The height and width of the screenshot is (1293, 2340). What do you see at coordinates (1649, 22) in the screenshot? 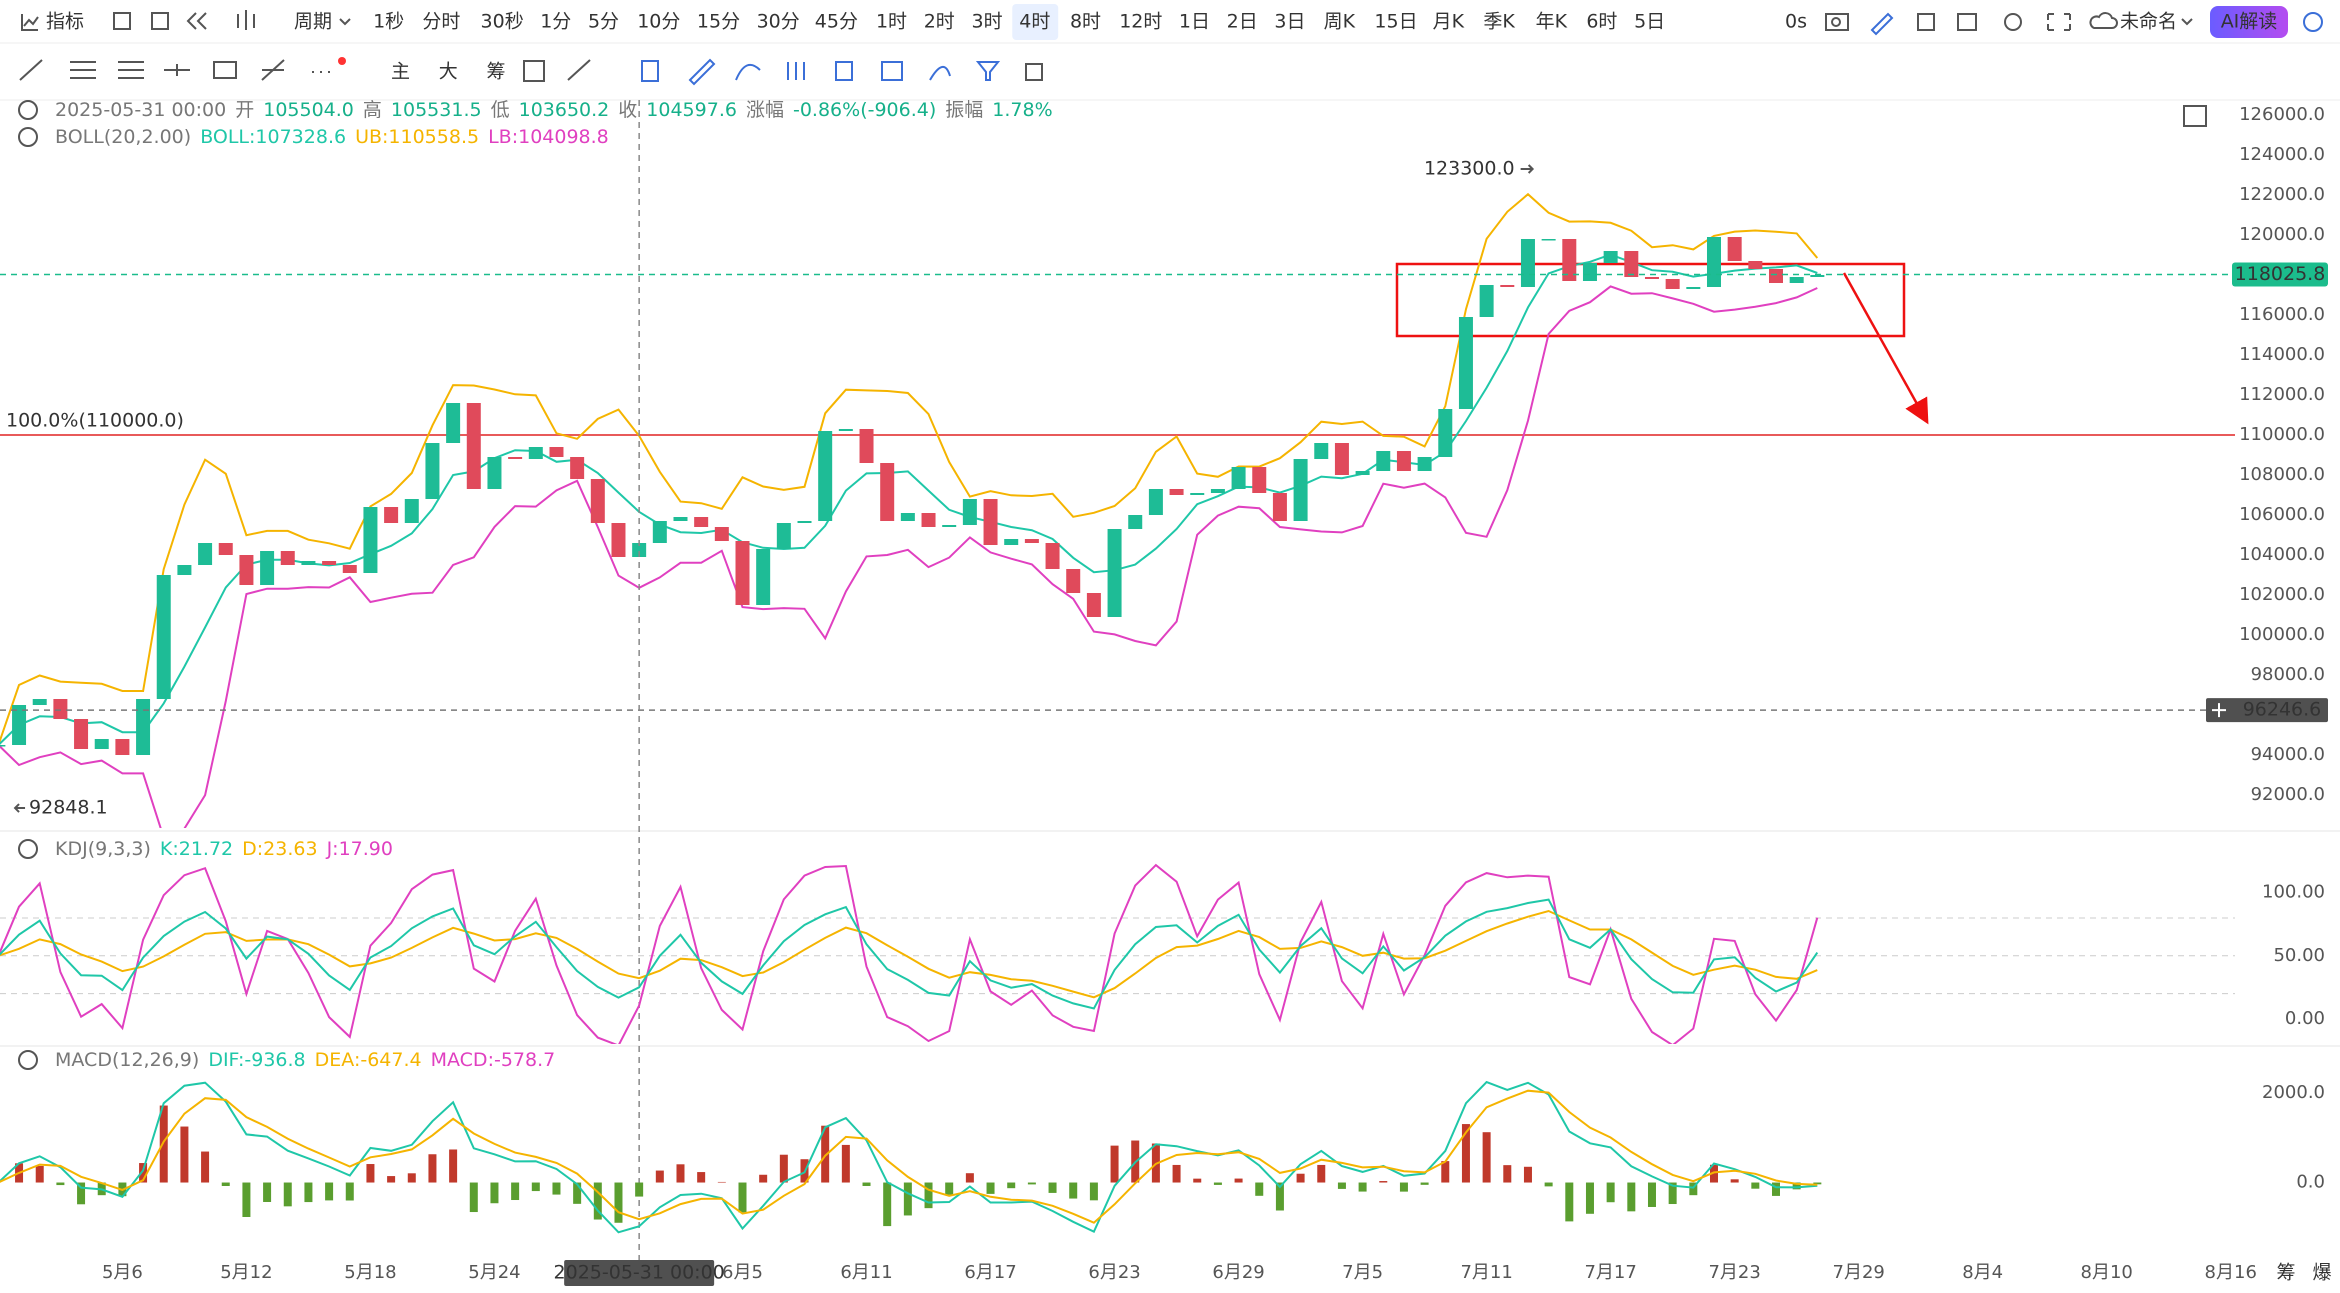
I see `interval-button: 5日` at bounding box center [1649, 22].